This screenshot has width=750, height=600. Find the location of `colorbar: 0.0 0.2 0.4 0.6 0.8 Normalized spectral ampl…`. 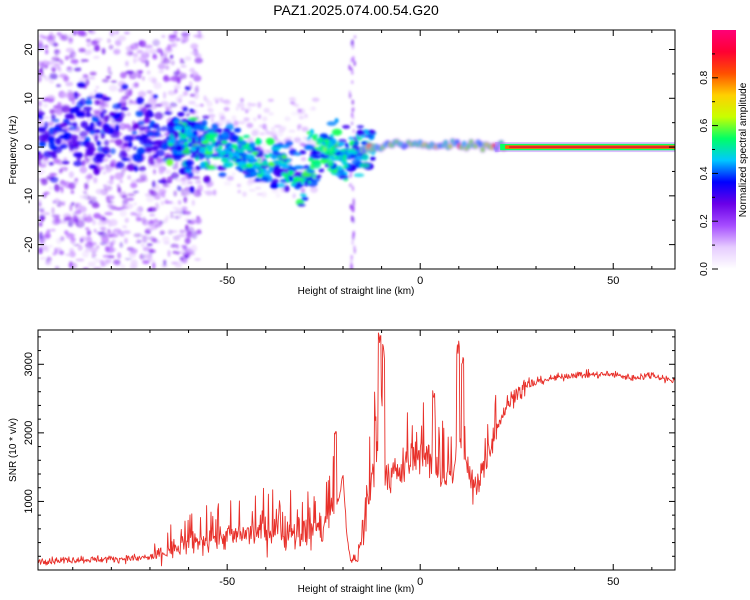

colorbar: 0.0 0.2 0.4 0.6 0.8 Normalized spectral ampl… is located at coordinates (724, 153).